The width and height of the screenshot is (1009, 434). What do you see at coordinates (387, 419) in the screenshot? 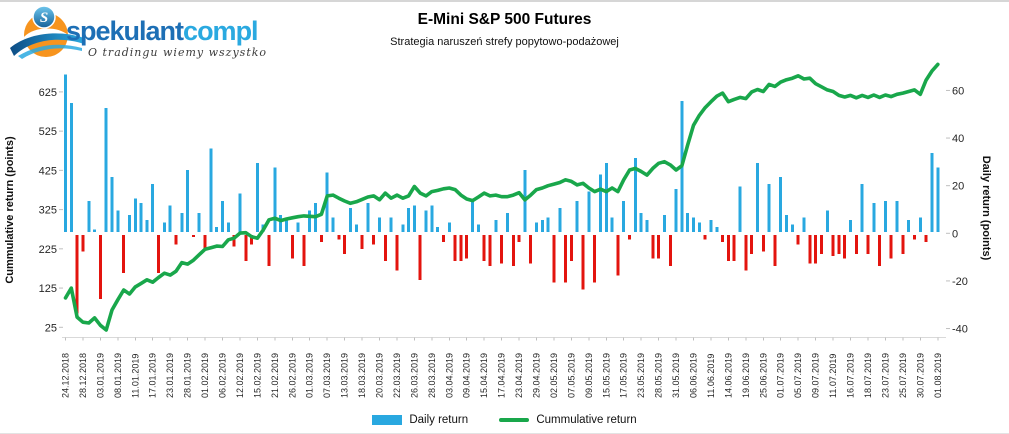
I see `legend-daily-swatch-icon` at bounding box center [387, 419].